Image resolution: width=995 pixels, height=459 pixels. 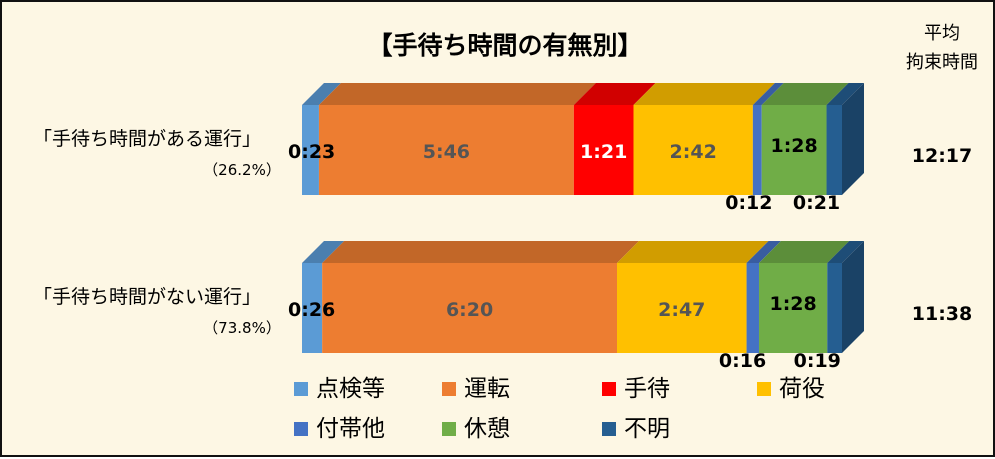 I want to click on data-label: 6:20, so click(x=469, y=310).